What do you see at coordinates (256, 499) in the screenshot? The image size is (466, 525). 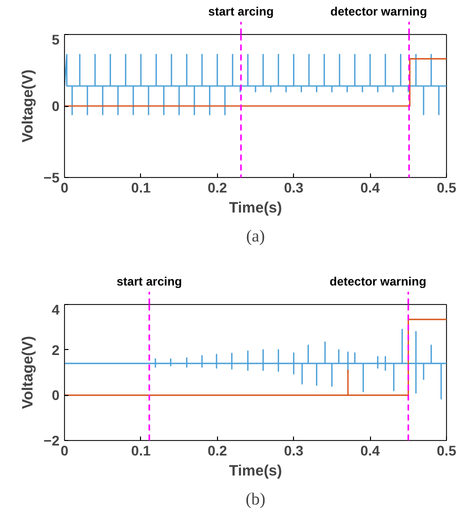 I see `text: (b)` at bounding box center [256, 499].